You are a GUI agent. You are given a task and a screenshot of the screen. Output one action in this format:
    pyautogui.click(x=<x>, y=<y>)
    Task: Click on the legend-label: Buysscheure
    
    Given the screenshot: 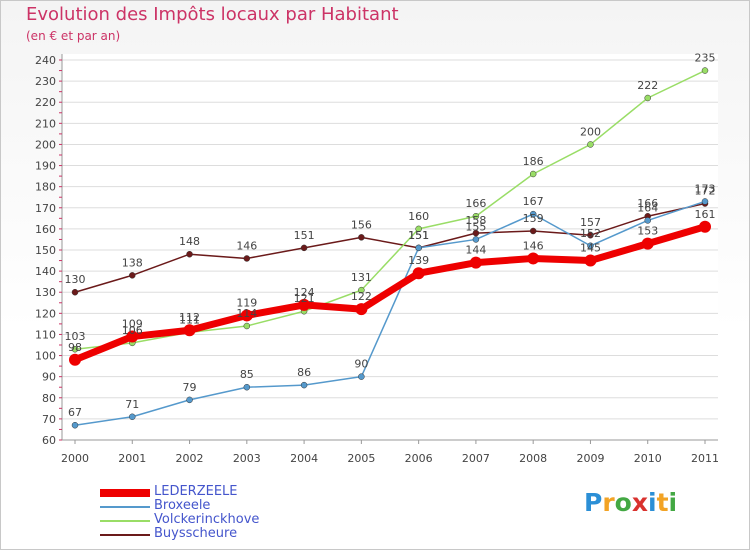 What is the action you would take?
    pyautogui.click(x=196, y=533)
    